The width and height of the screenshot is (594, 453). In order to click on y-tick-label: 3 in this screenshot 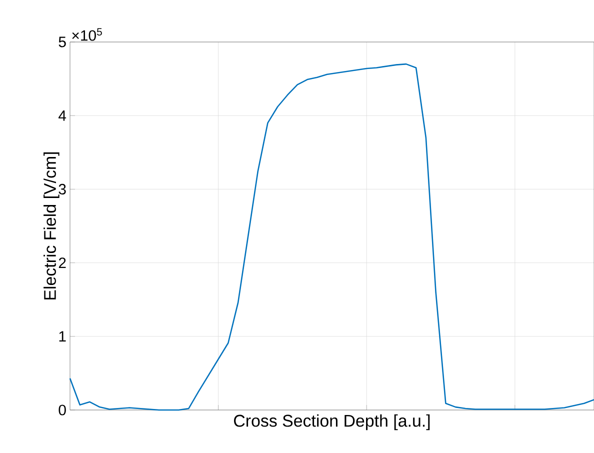, I will do `click(62, 189)`.